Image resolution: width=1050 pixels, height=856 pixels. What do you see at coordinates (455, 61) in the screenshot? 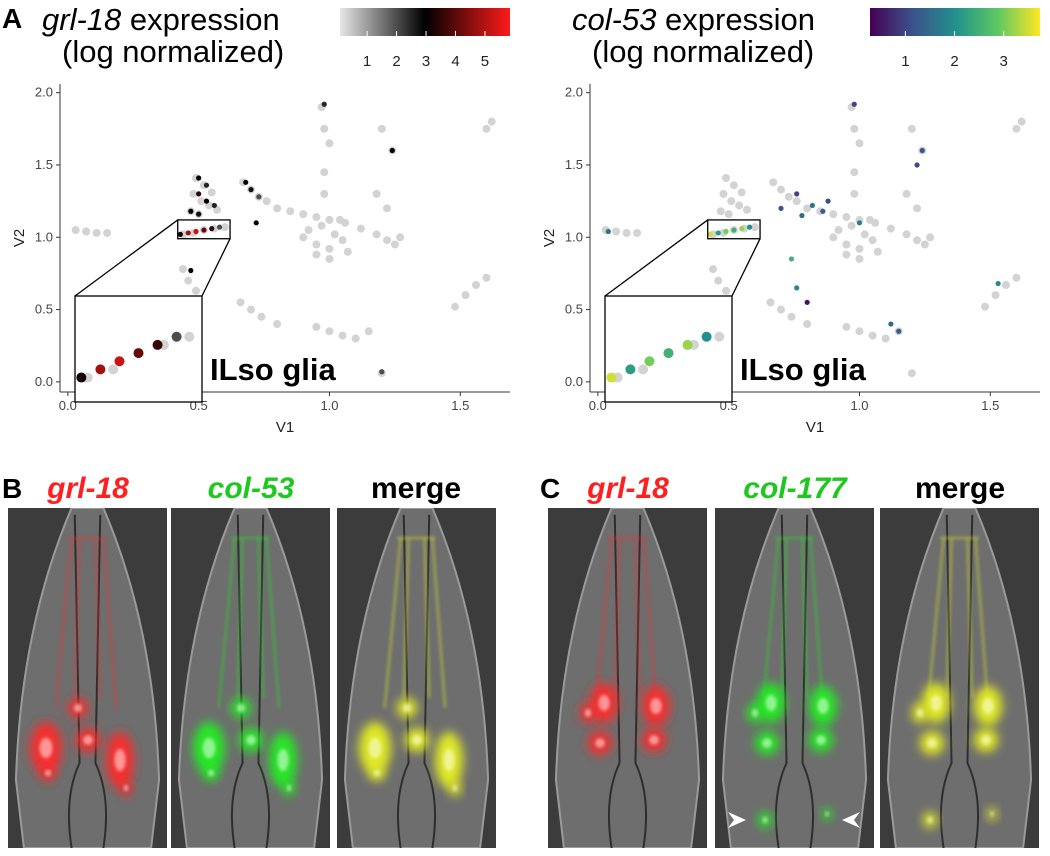
I see `colorbar-tick-label: 4` at bounding box center [455, 61].